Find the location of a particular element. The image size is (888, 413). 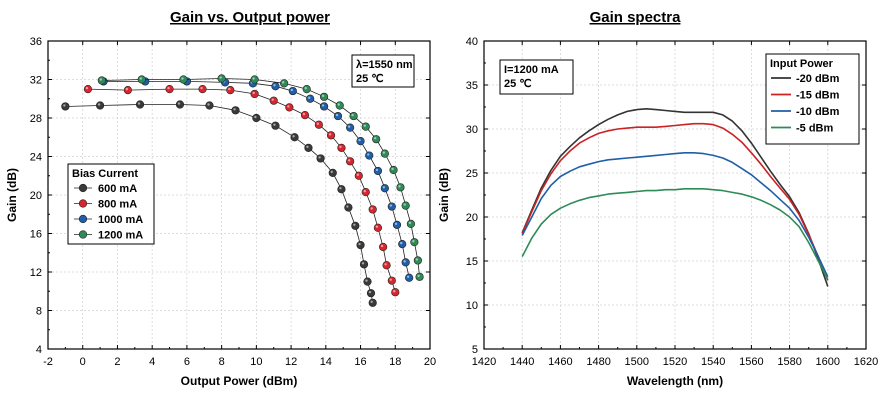

series-10-dbm is located at coordinates (675, 215).